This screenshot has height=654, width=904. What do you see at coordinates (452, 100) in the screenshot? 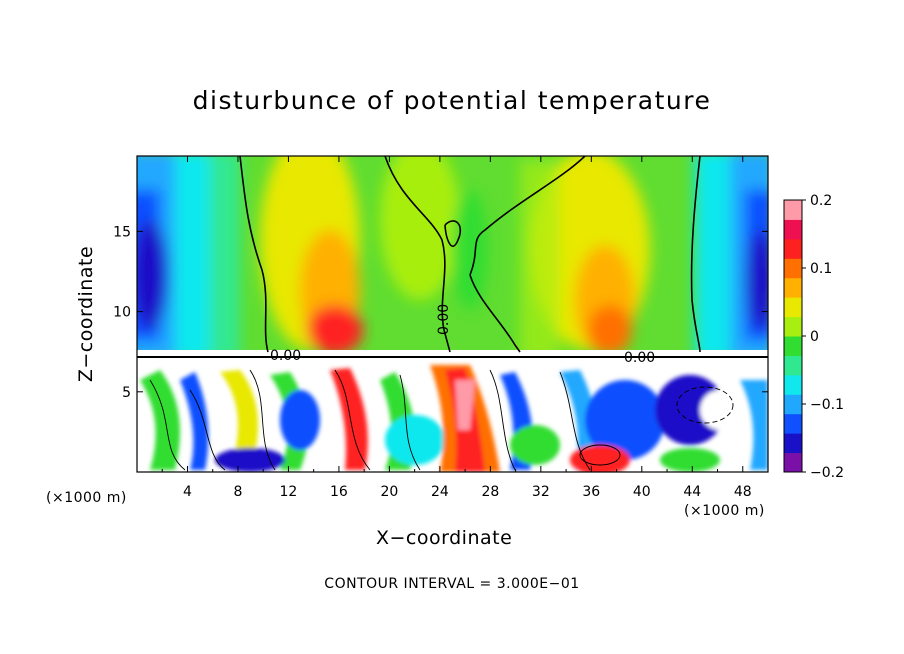
I see `chart-title: disturbunce of potential temperature` at bounding box center [452, 100].